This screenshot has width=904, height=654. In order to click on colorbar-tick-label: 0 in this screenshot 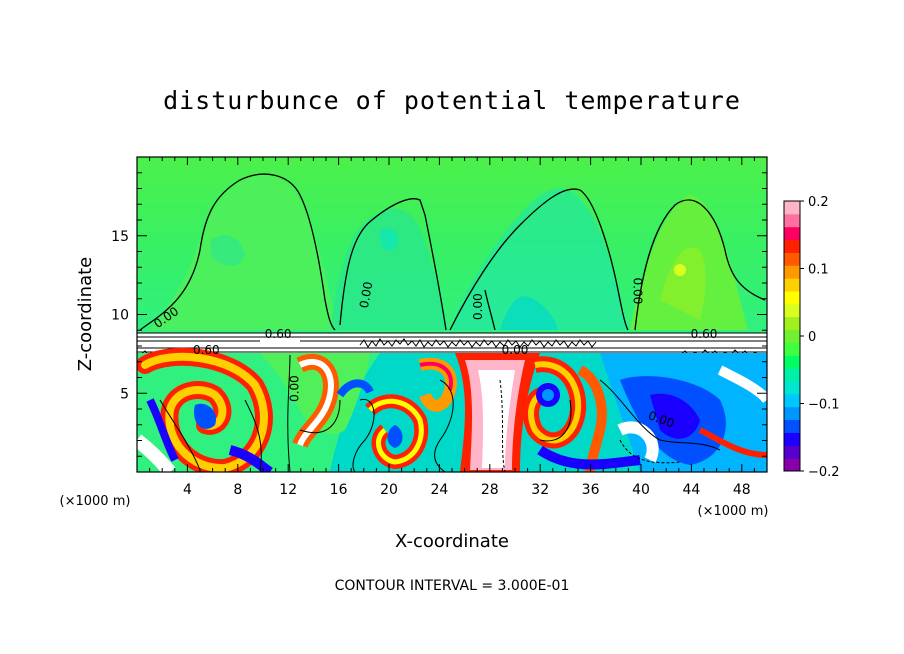, I will do `click(812, 337)`.